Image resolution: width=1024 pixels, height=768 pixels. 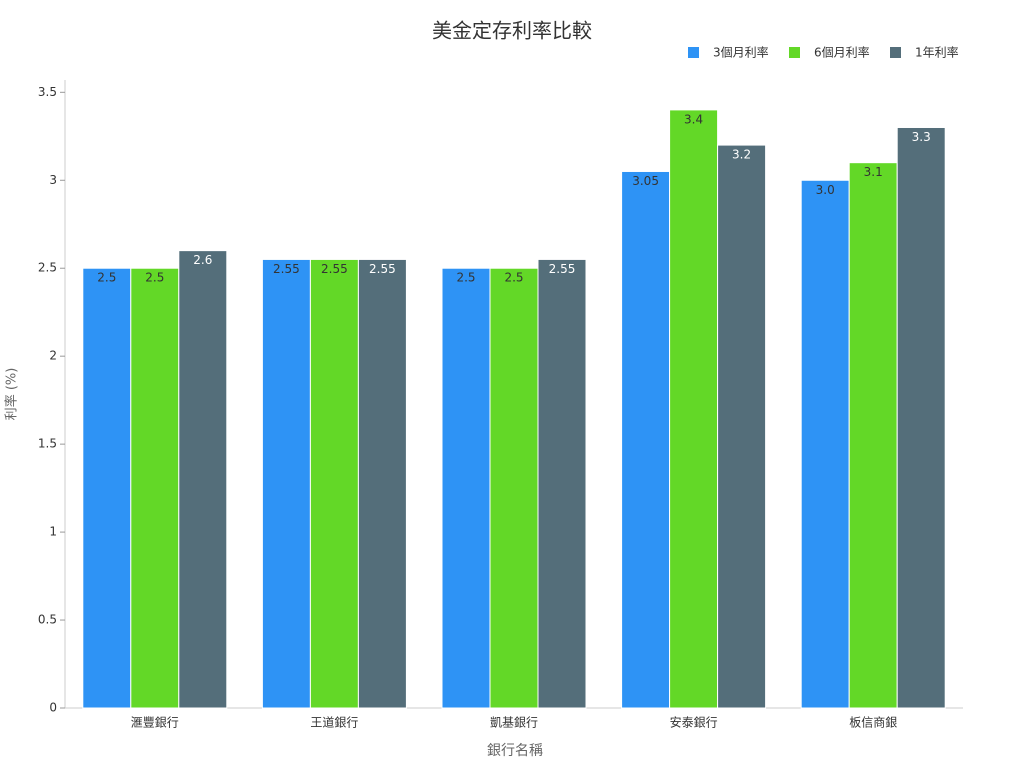 I want to click on legend-label: 3個月利率, so click(x=741, y=52).